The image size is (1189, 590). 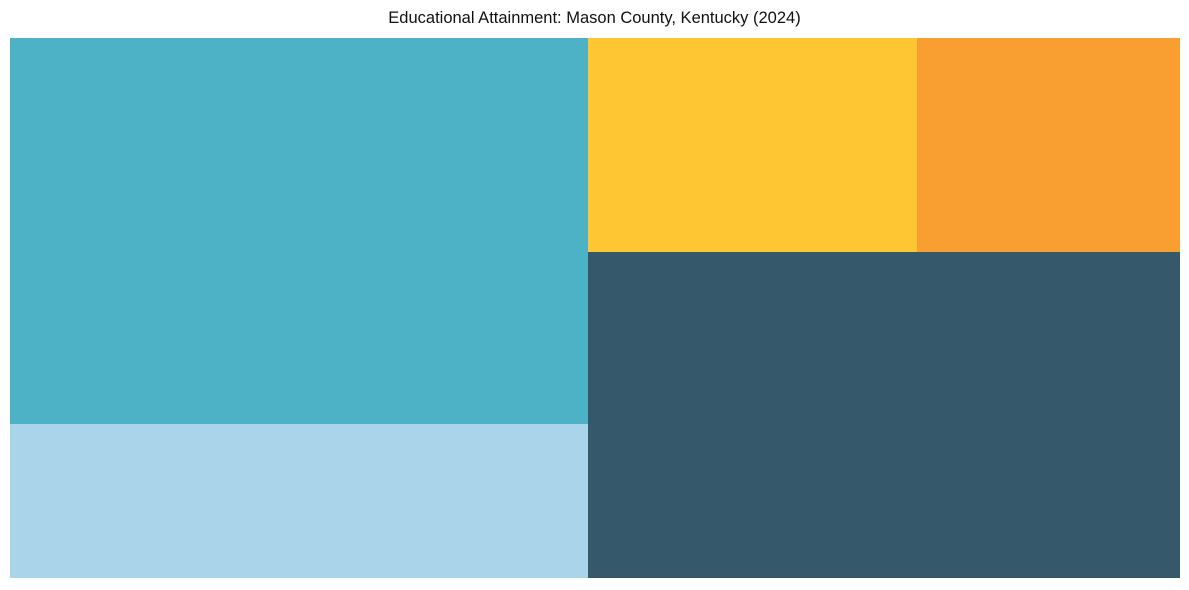 I want to click on segment-lightblue, so click(x=299, y=501).